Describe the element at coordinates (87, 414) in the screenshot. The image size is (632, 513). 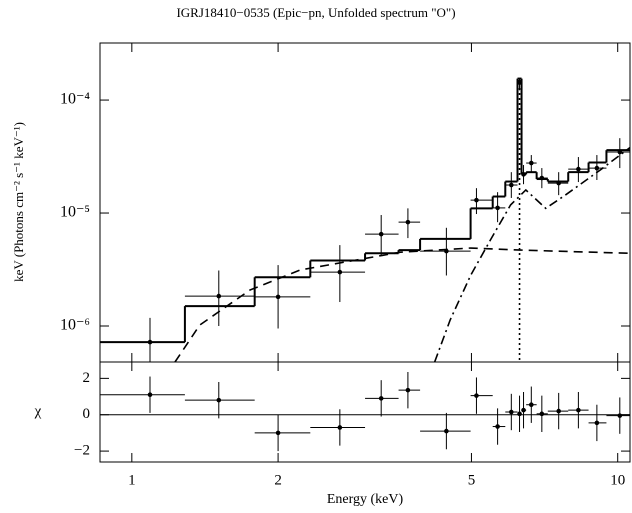
I see `y-tick-label: 0` at that location.